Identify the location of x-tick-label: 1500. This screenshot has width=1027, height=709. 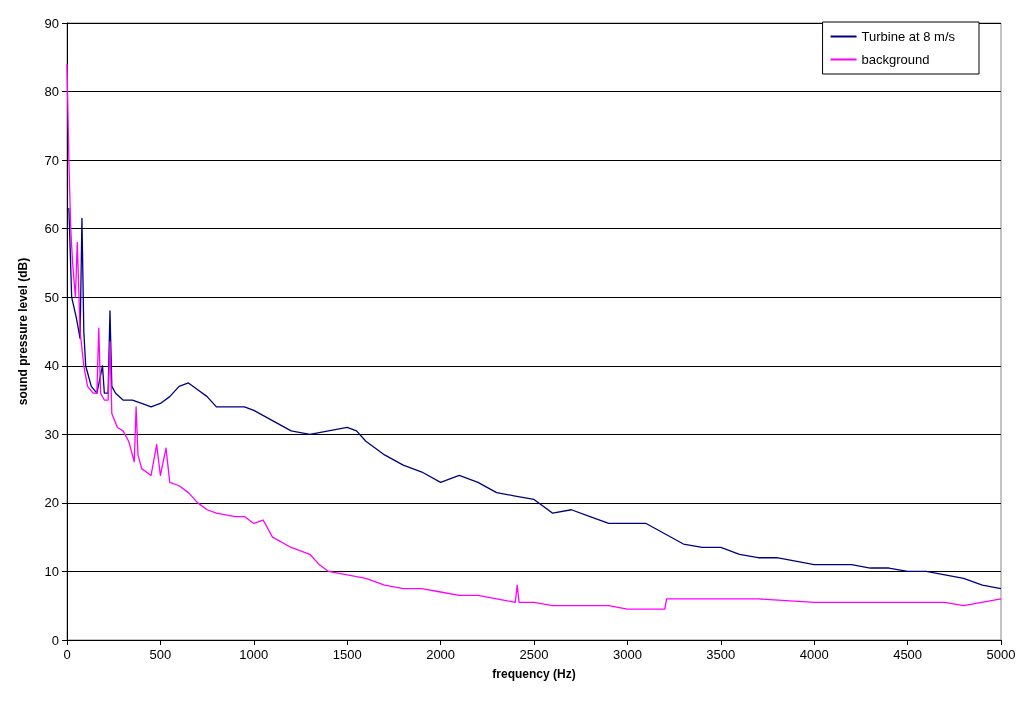
(347, 654).